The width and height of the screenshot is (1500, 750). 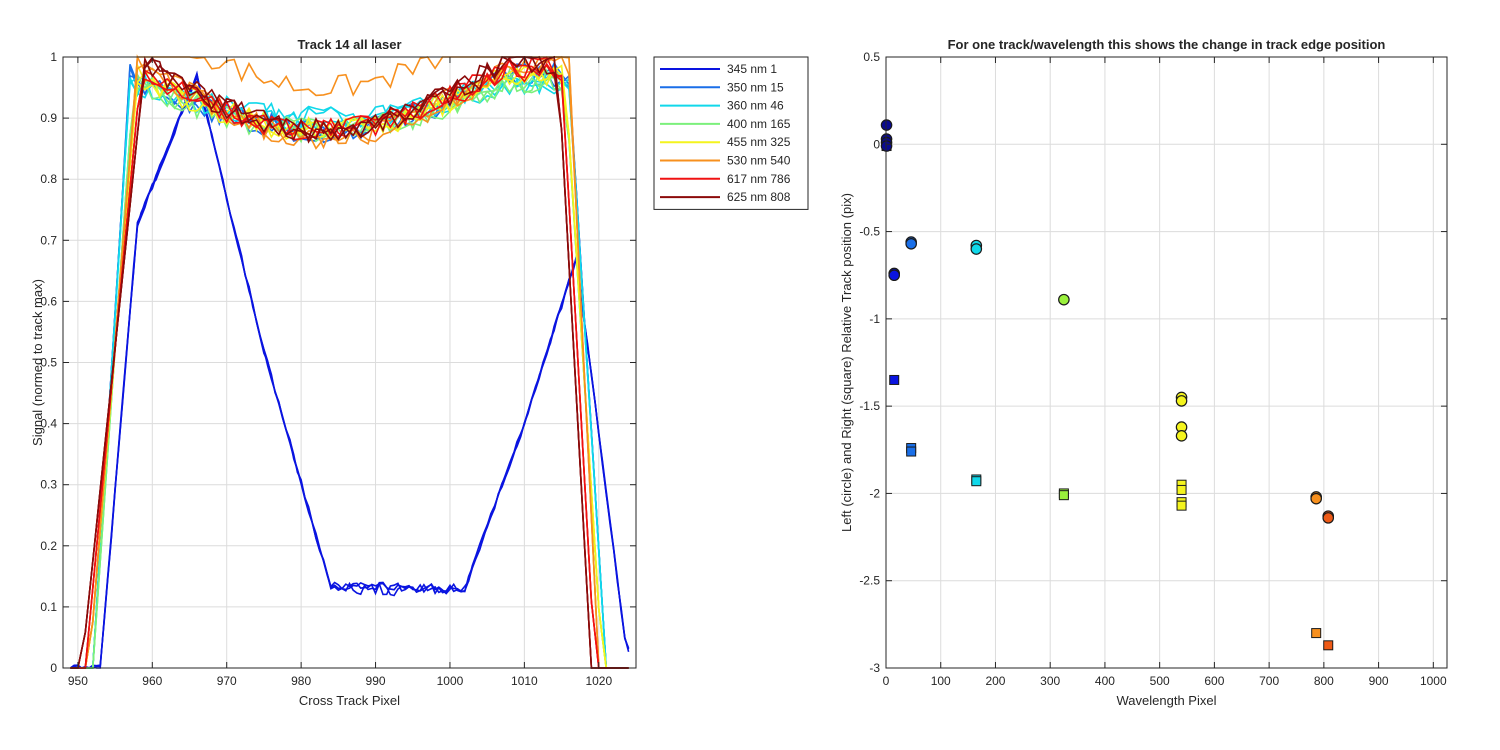 What do you see at coordinates (759, 124) in the screenshot?
I see `legend-entry: 400 nm 165` at bounding box center [759, 124].